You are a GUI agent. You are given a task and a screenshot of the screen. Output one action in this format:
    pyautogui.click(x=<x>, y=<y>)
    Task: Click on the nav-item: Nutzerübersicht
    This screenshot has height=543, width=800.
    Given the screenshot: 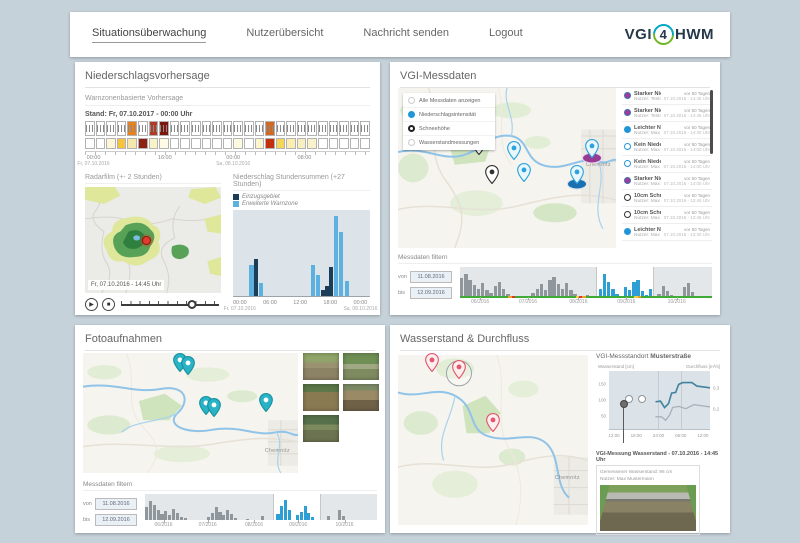 What is the action you would take?
    pyautogui.click(x=285, y=32)
    